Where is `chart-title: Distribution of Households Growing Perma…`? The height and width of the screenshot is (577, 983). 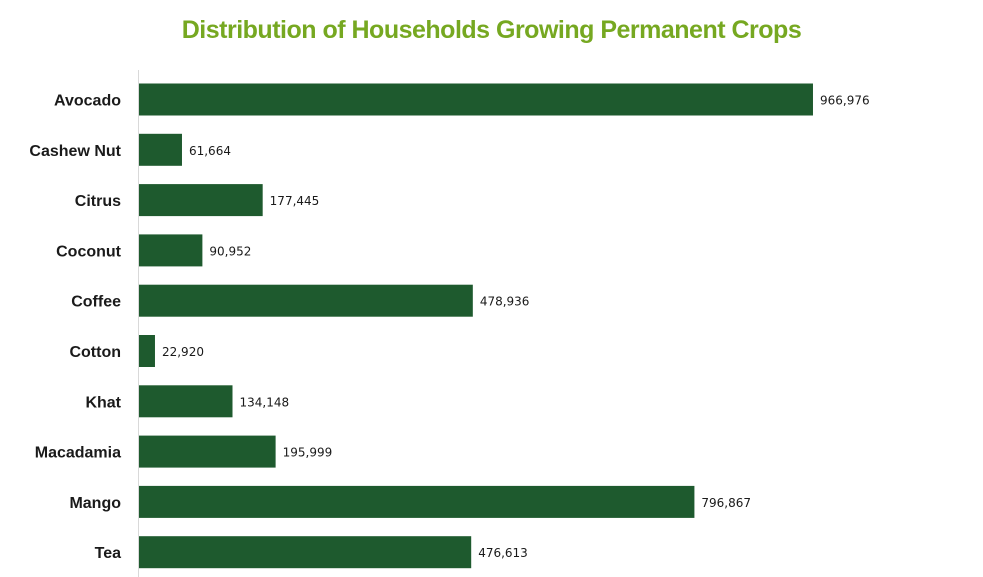
chart-title: Distribution of Households Growing Perma… is located at coordinates (491, 30).